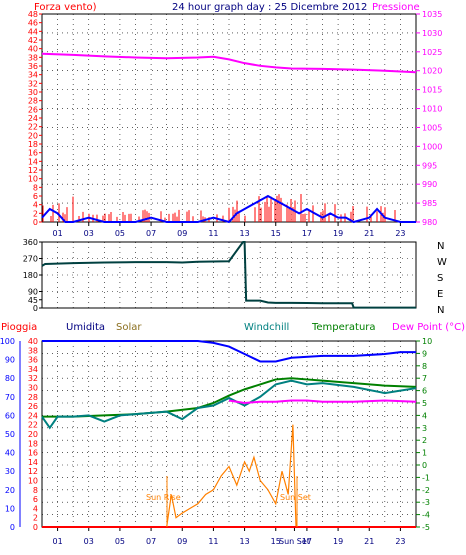 This screenshot has height=555, width=466. I want to click on left-tick-label: 26, so click(33, 109).